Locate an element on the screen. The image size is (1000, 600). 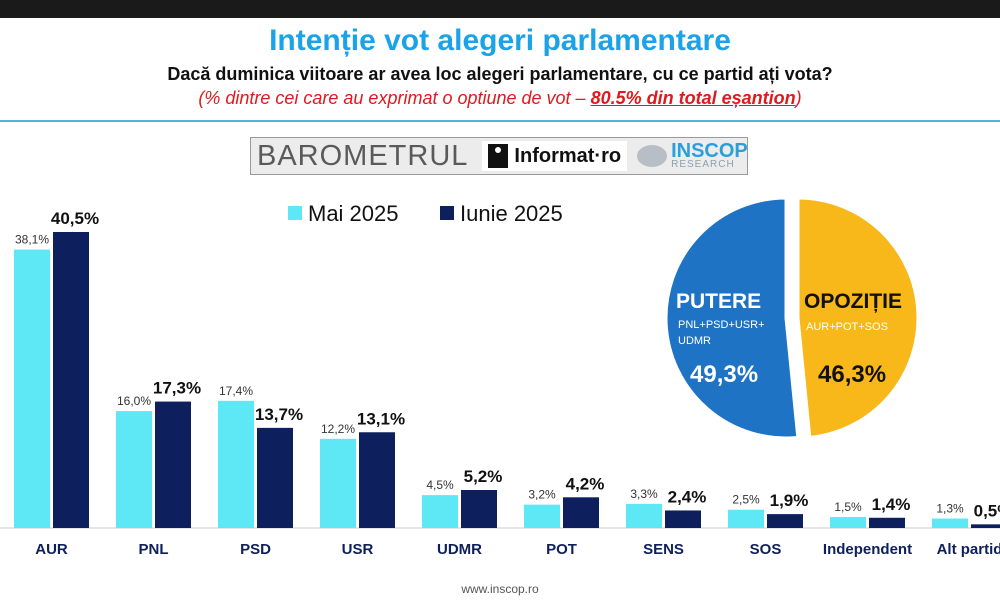
bar-iunie-alt-partid is located at coordinates (985, 526).